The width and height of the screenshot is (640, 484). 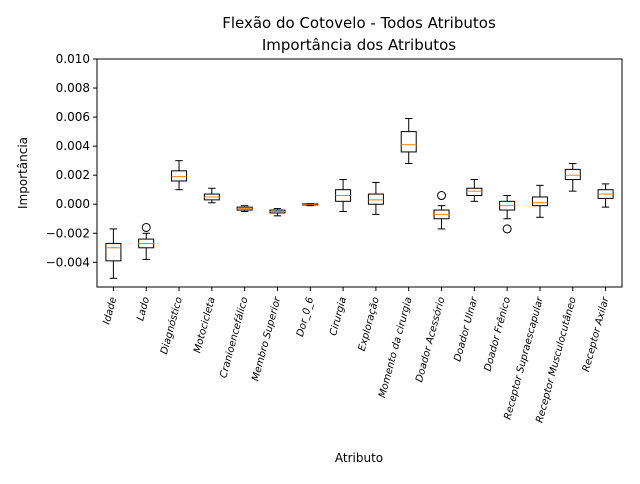 I want to click on y-tick-label: 0.008, so click(x=73, y=88).